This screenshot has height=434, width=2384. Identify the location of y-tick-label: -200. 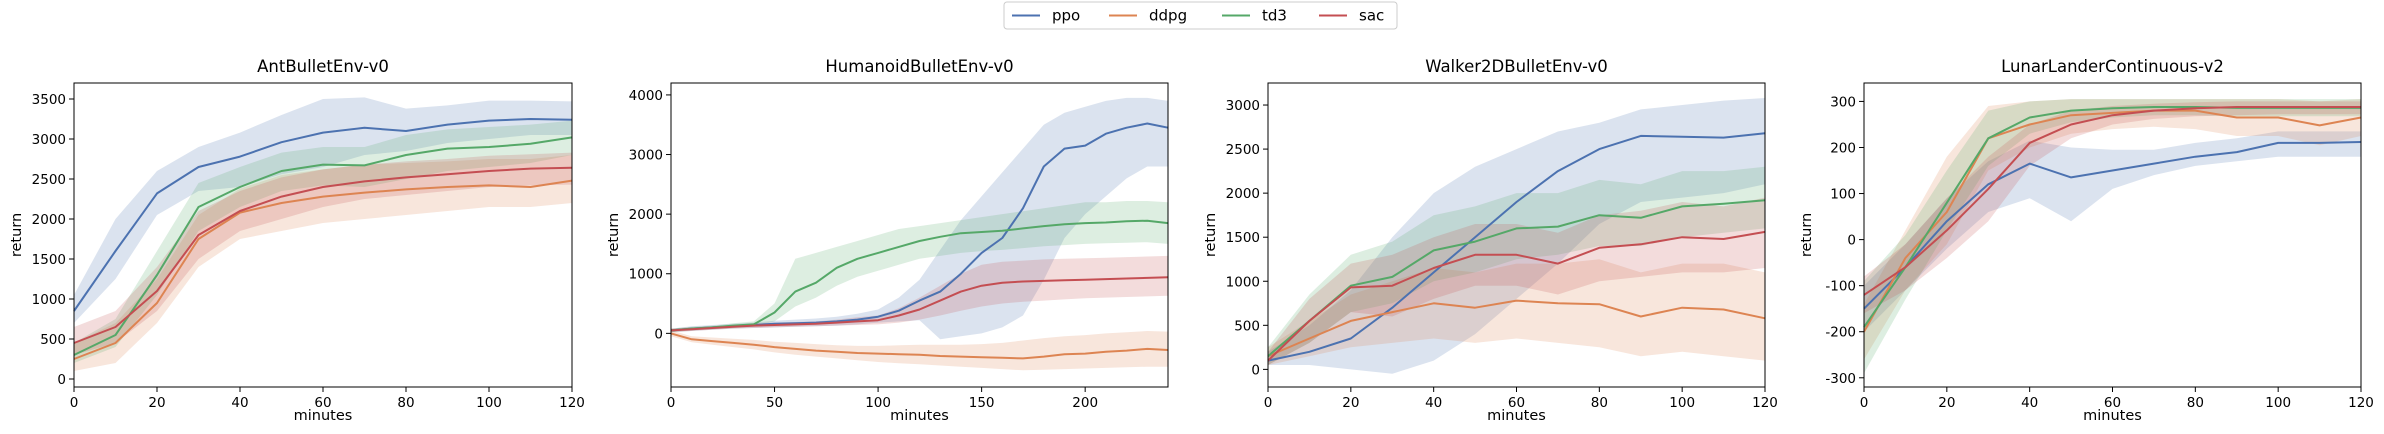
(1840, 333).